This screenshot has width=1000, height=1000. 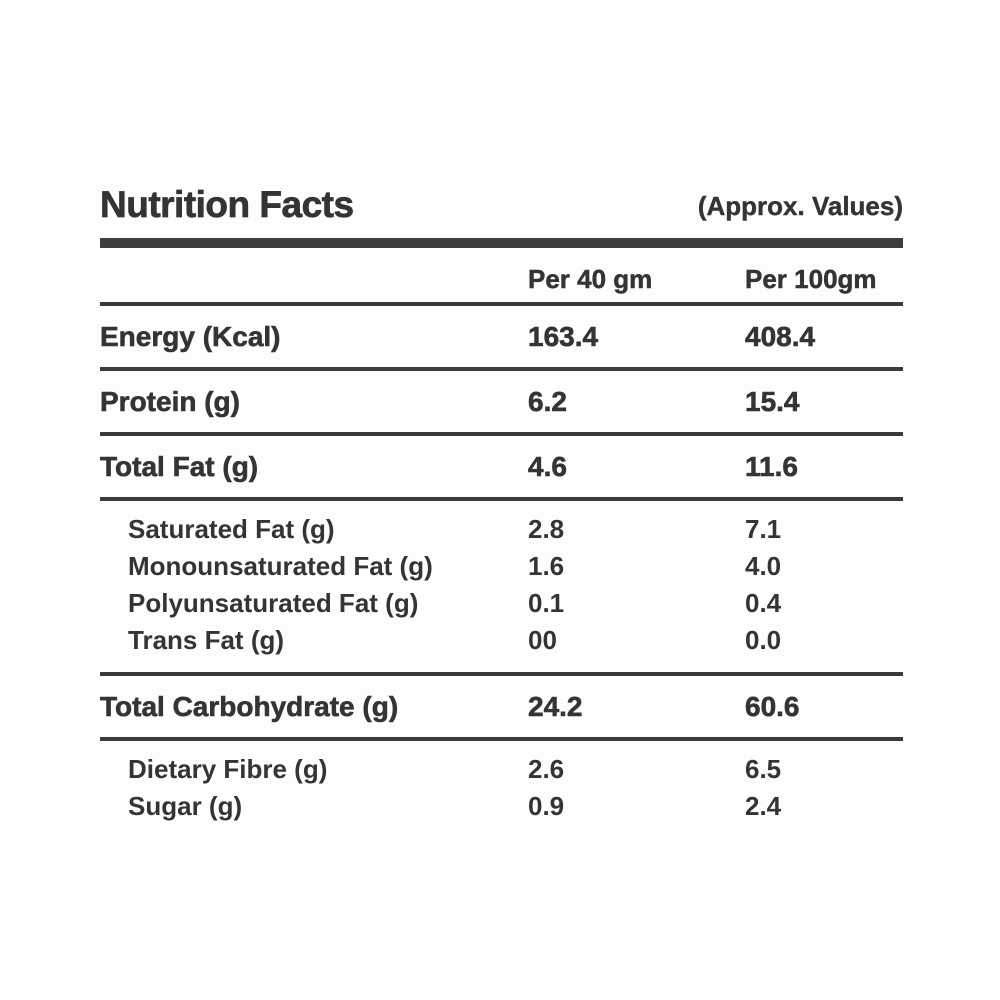 What do you see at coordinates (501, 243) in the screenshot?
I see `header-divider-bar` at bounding box center [501, 243].